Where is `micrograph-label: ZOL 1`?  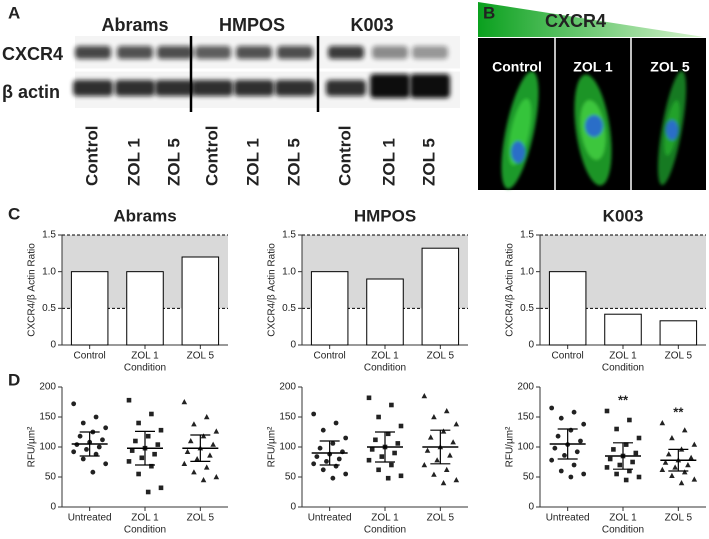
micrograph-label: ZOL 1 is located at coordinates (593, 67).